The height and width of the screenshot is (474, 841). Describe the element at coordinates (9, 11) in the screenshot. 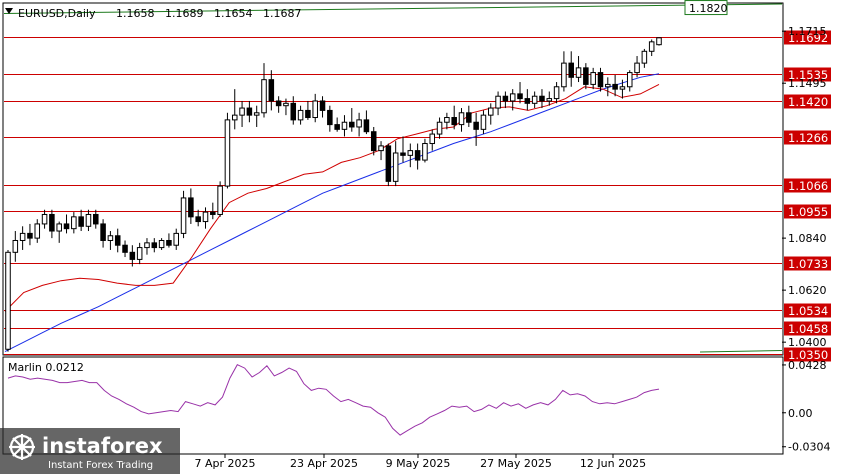

I see `dropdown-triangle-icon` at that location.